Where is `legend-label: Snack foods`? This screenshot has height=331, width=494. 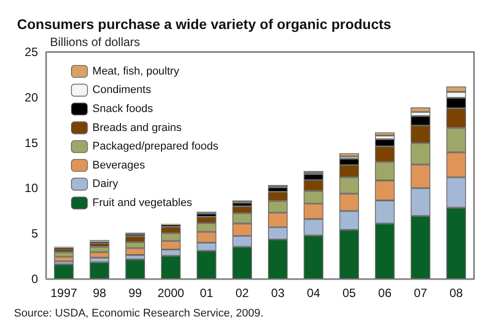 legend-label: Snack foods is located at coordinates (123, 109).